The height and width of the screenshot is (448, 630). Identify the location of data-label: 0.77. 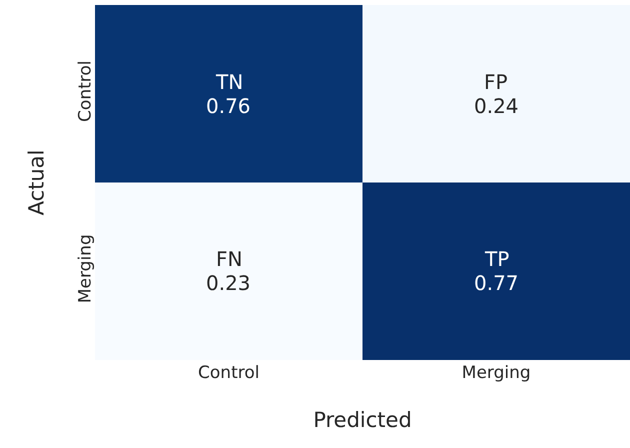
(496, 283).